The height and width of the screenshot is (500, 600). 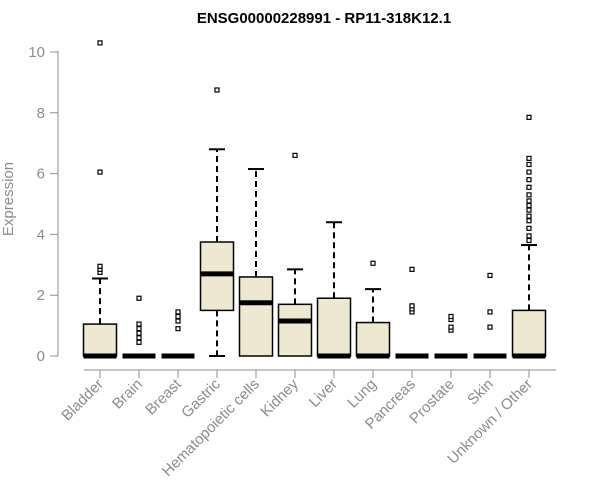 What do you see at coordinates (127, 394) in the screenshot?
I see `x-tick-label: Brain` at bounding box center [127, 394].